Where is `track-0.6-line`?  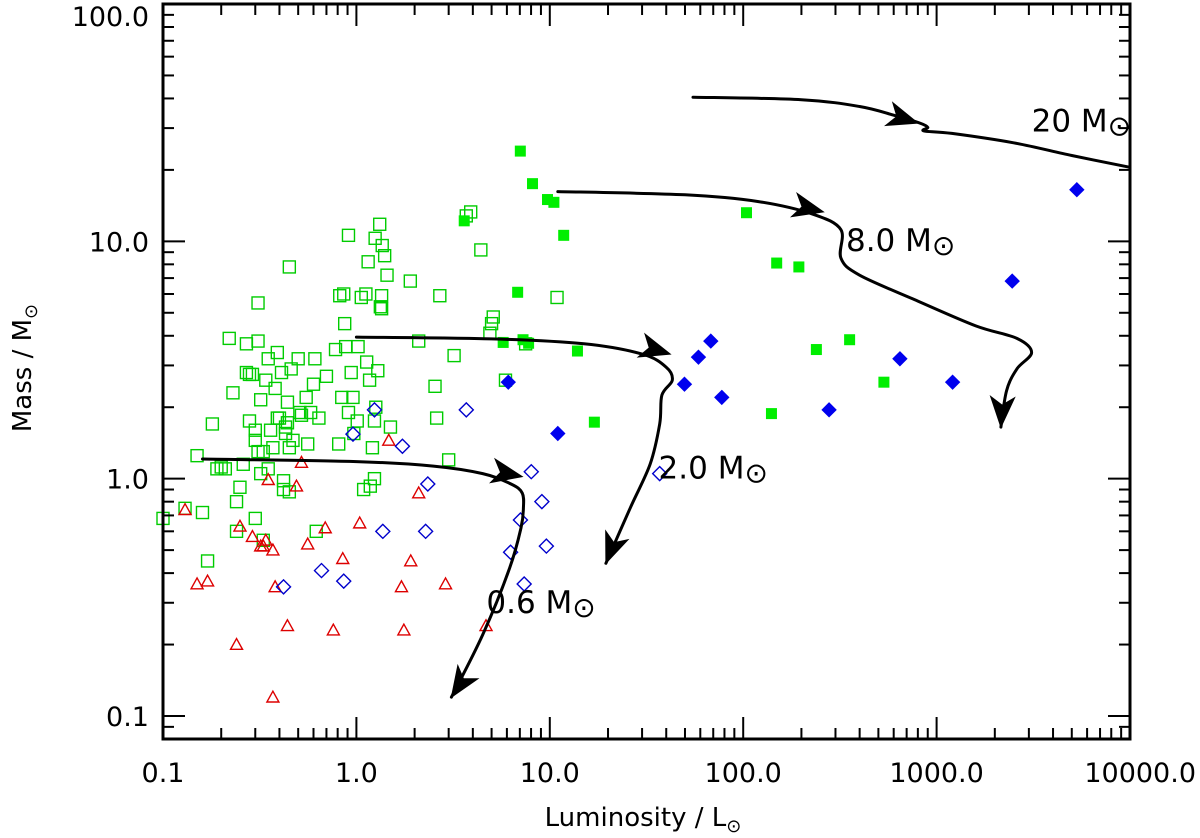 track-0.6-line is located at coordinates (363, 578).